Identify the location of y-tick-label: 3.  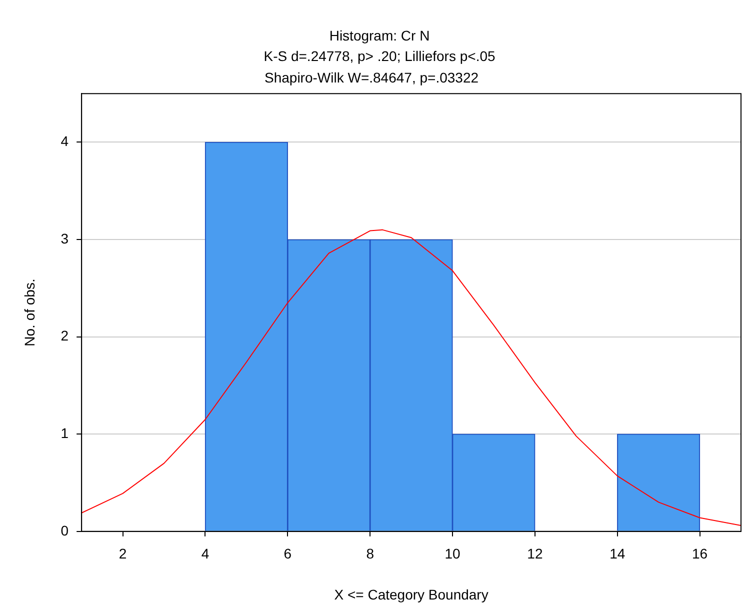
(64, 238).